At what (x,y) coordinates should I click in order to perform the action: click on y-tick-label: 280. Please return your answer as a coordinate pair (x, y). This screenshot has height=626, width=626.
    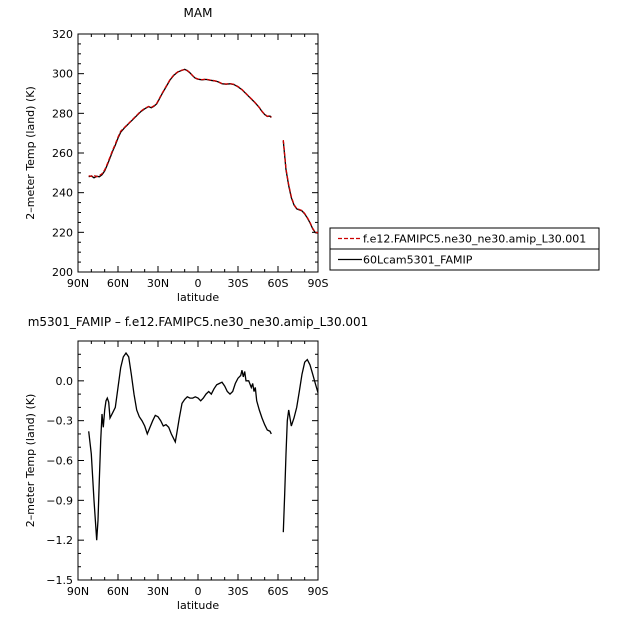
    Looking at the image, I should click on (62, 113).